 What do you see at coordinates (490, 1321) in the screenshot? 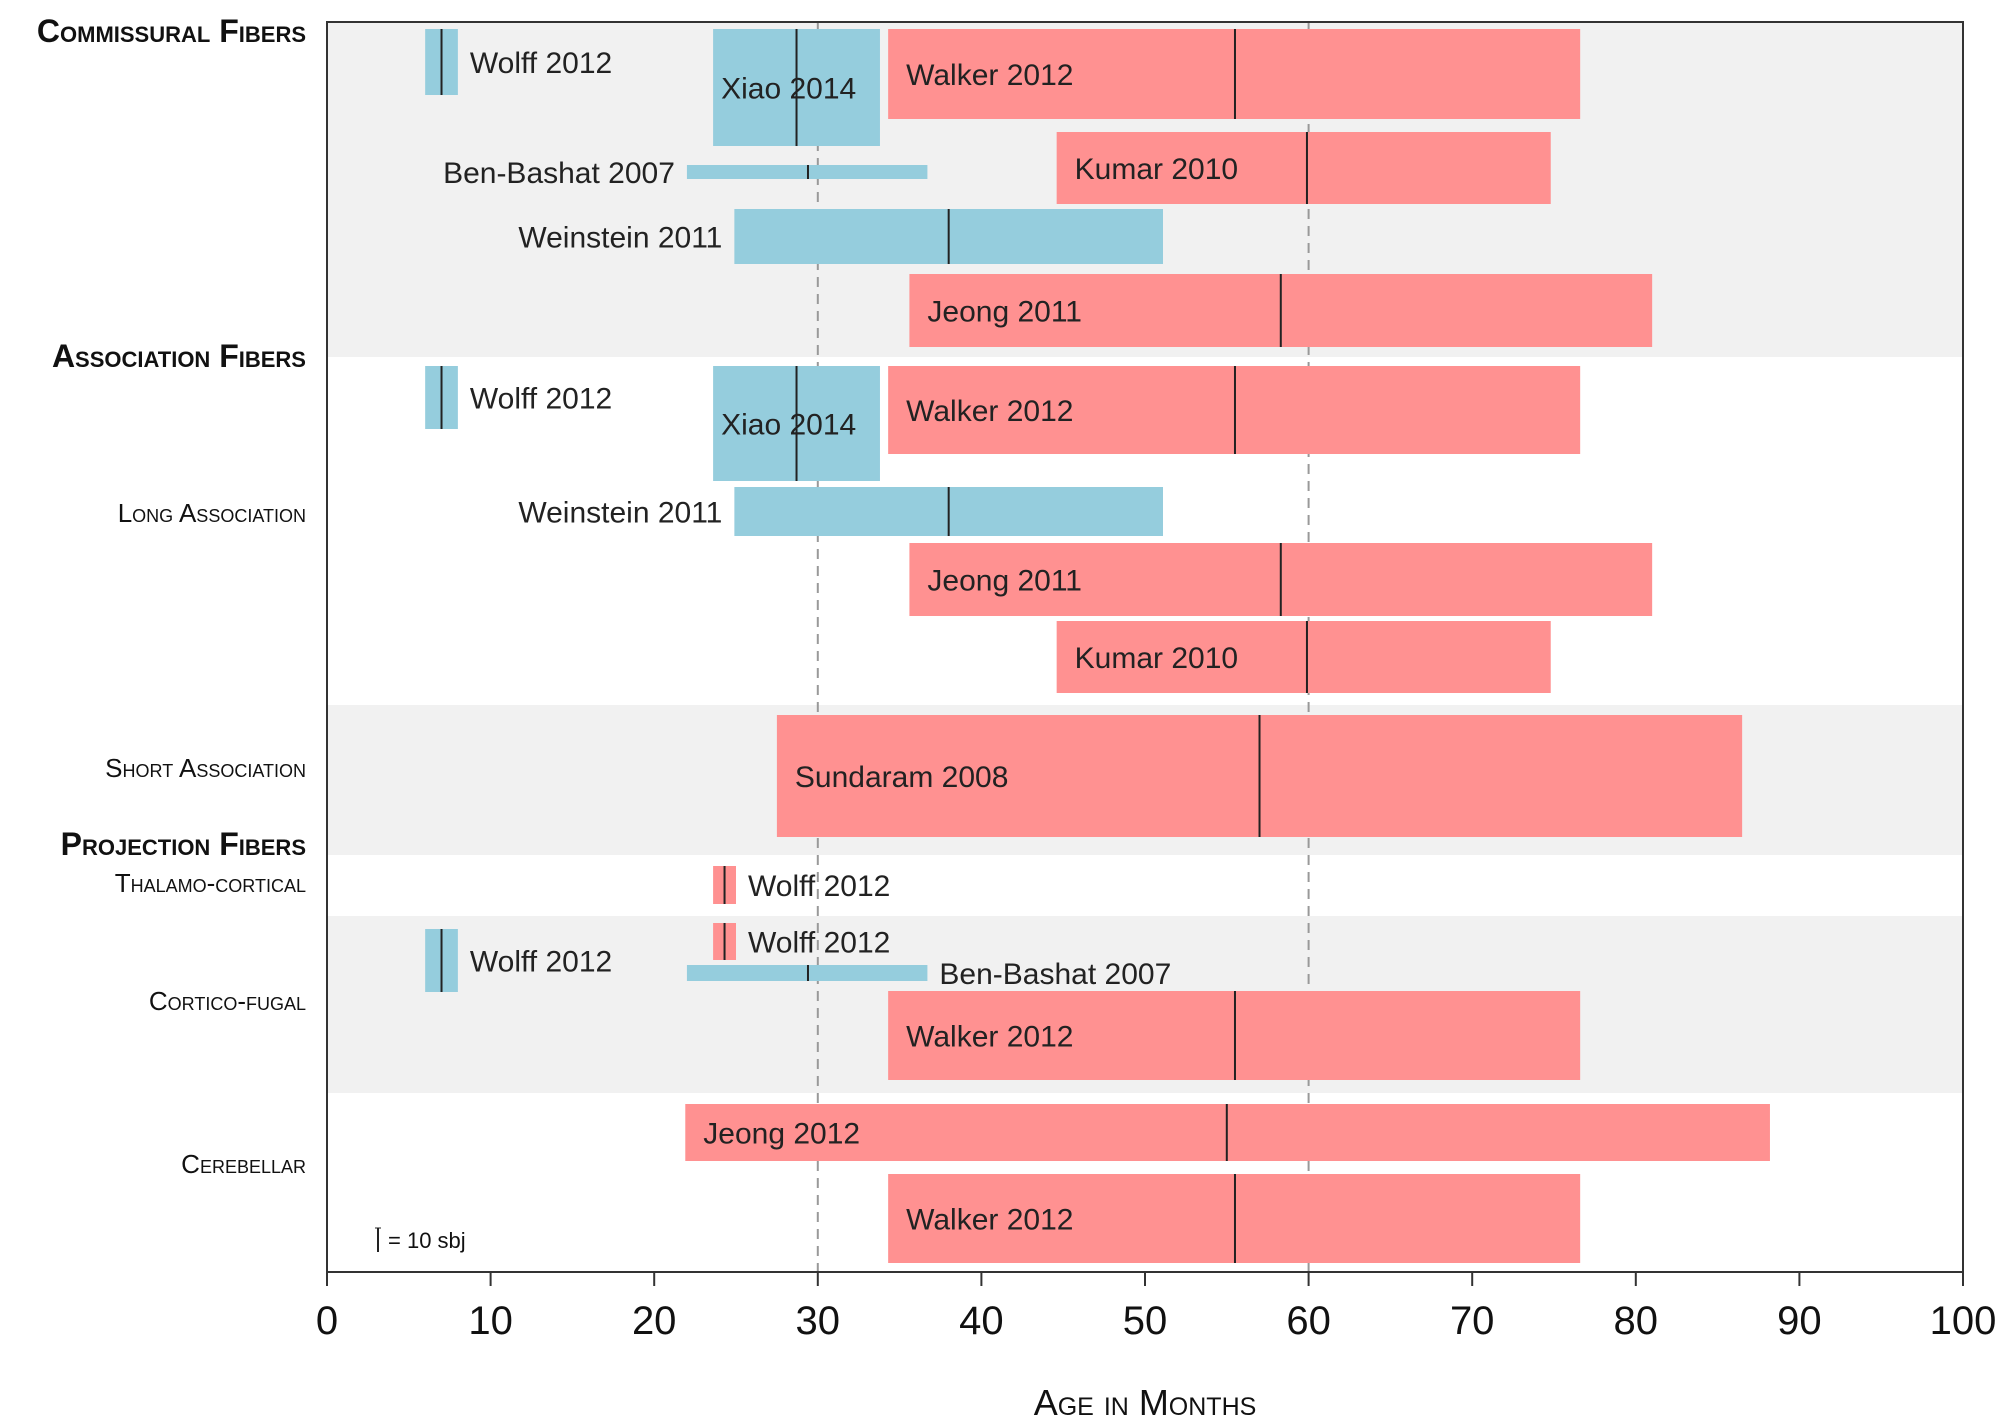
I see `x-tick-label: 10` at bounding box center [490, 1321].